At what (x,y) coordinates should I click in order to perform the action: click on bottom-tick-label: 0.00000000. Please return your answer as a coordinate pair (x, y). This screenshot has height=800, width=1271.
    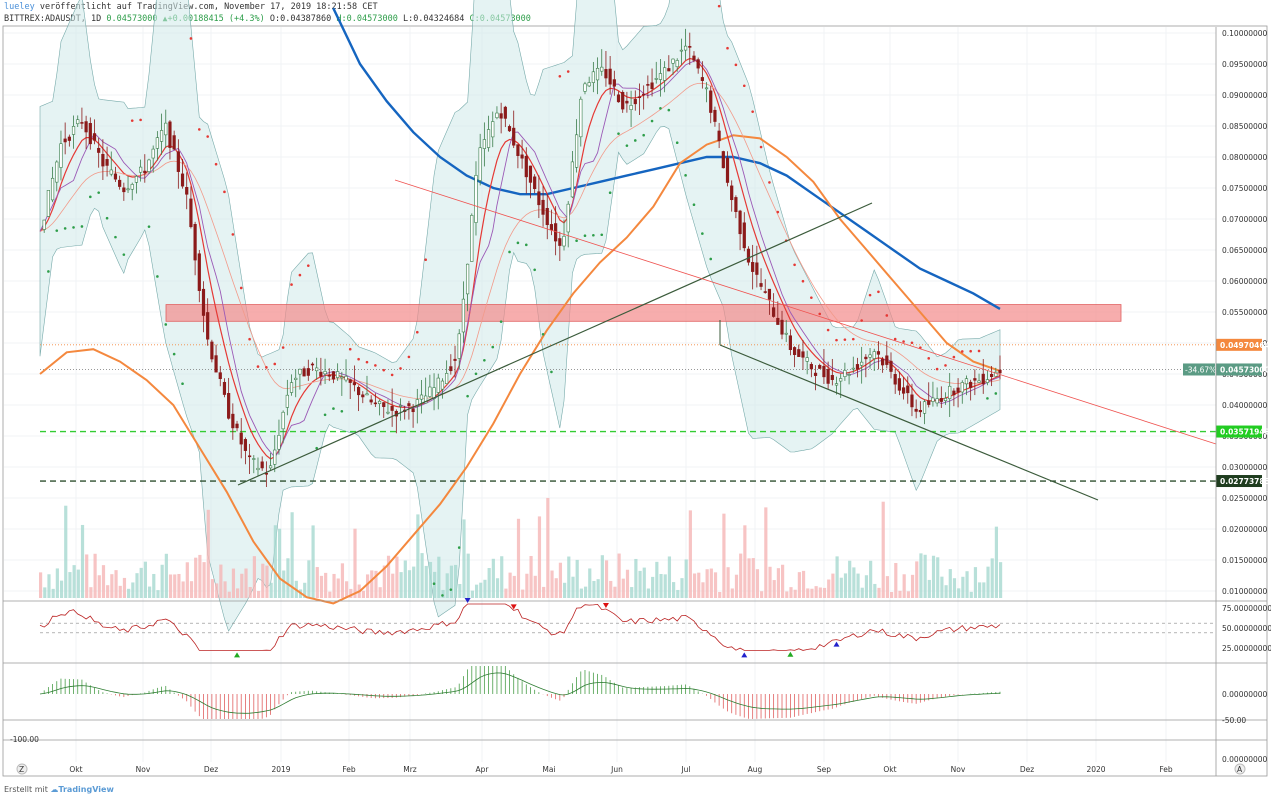
    Looking at the image, I should click on (1245, 759).